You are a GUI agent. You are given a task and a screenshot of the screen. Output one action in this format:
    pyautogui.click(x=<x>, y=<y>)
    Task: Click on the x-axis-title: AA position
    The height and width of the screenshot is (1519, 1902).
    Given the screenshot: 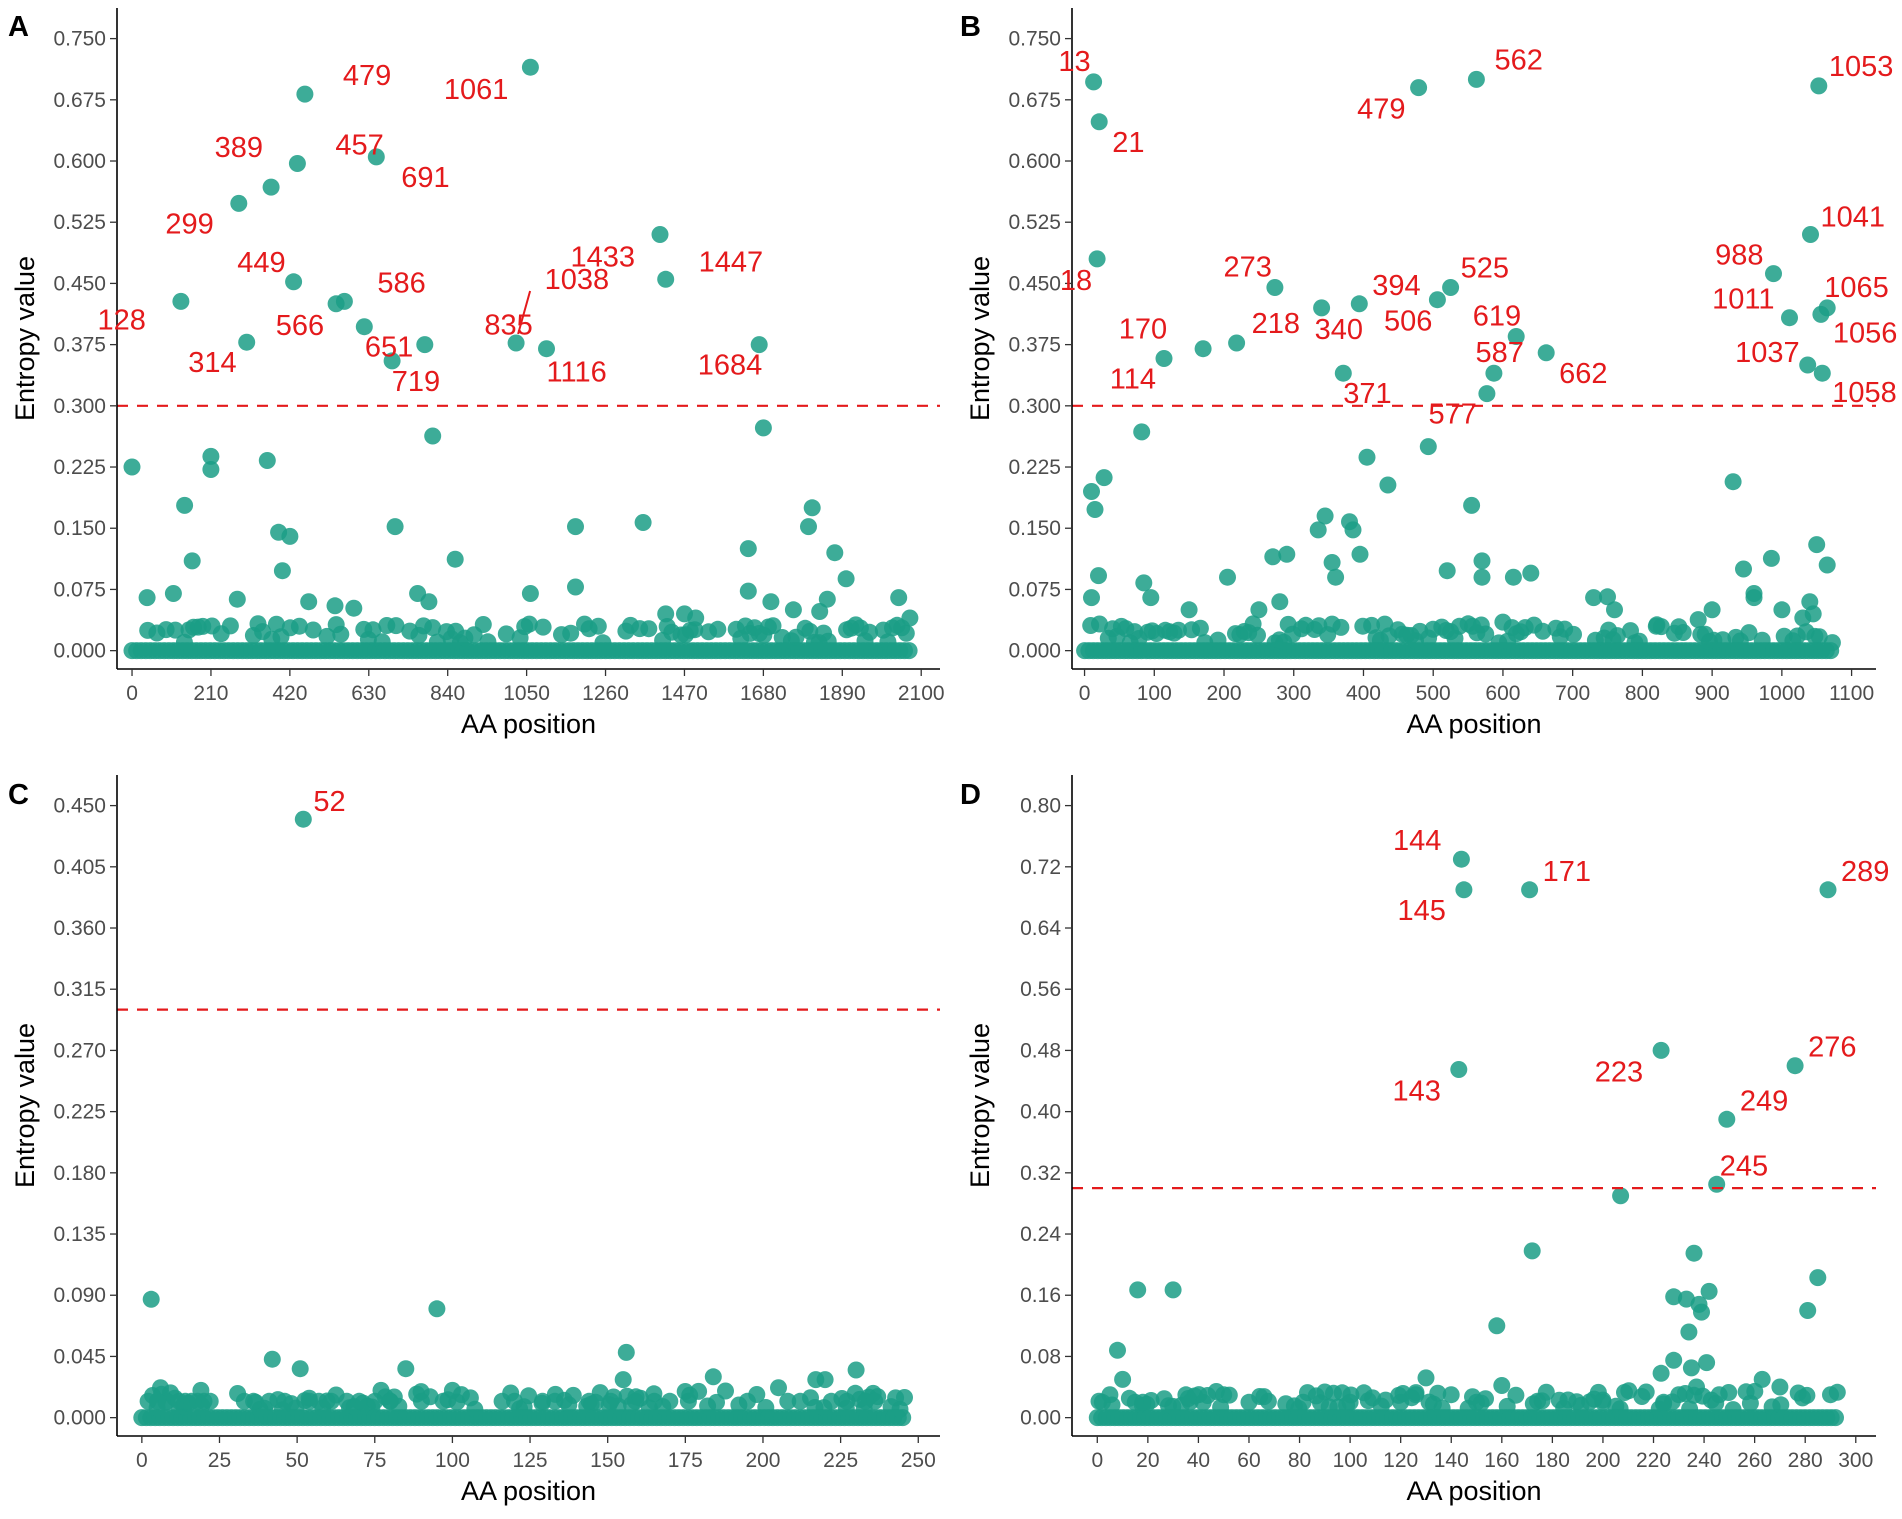 What is the action you would take?
    pyautogui.click(x=1473, y=724)
    